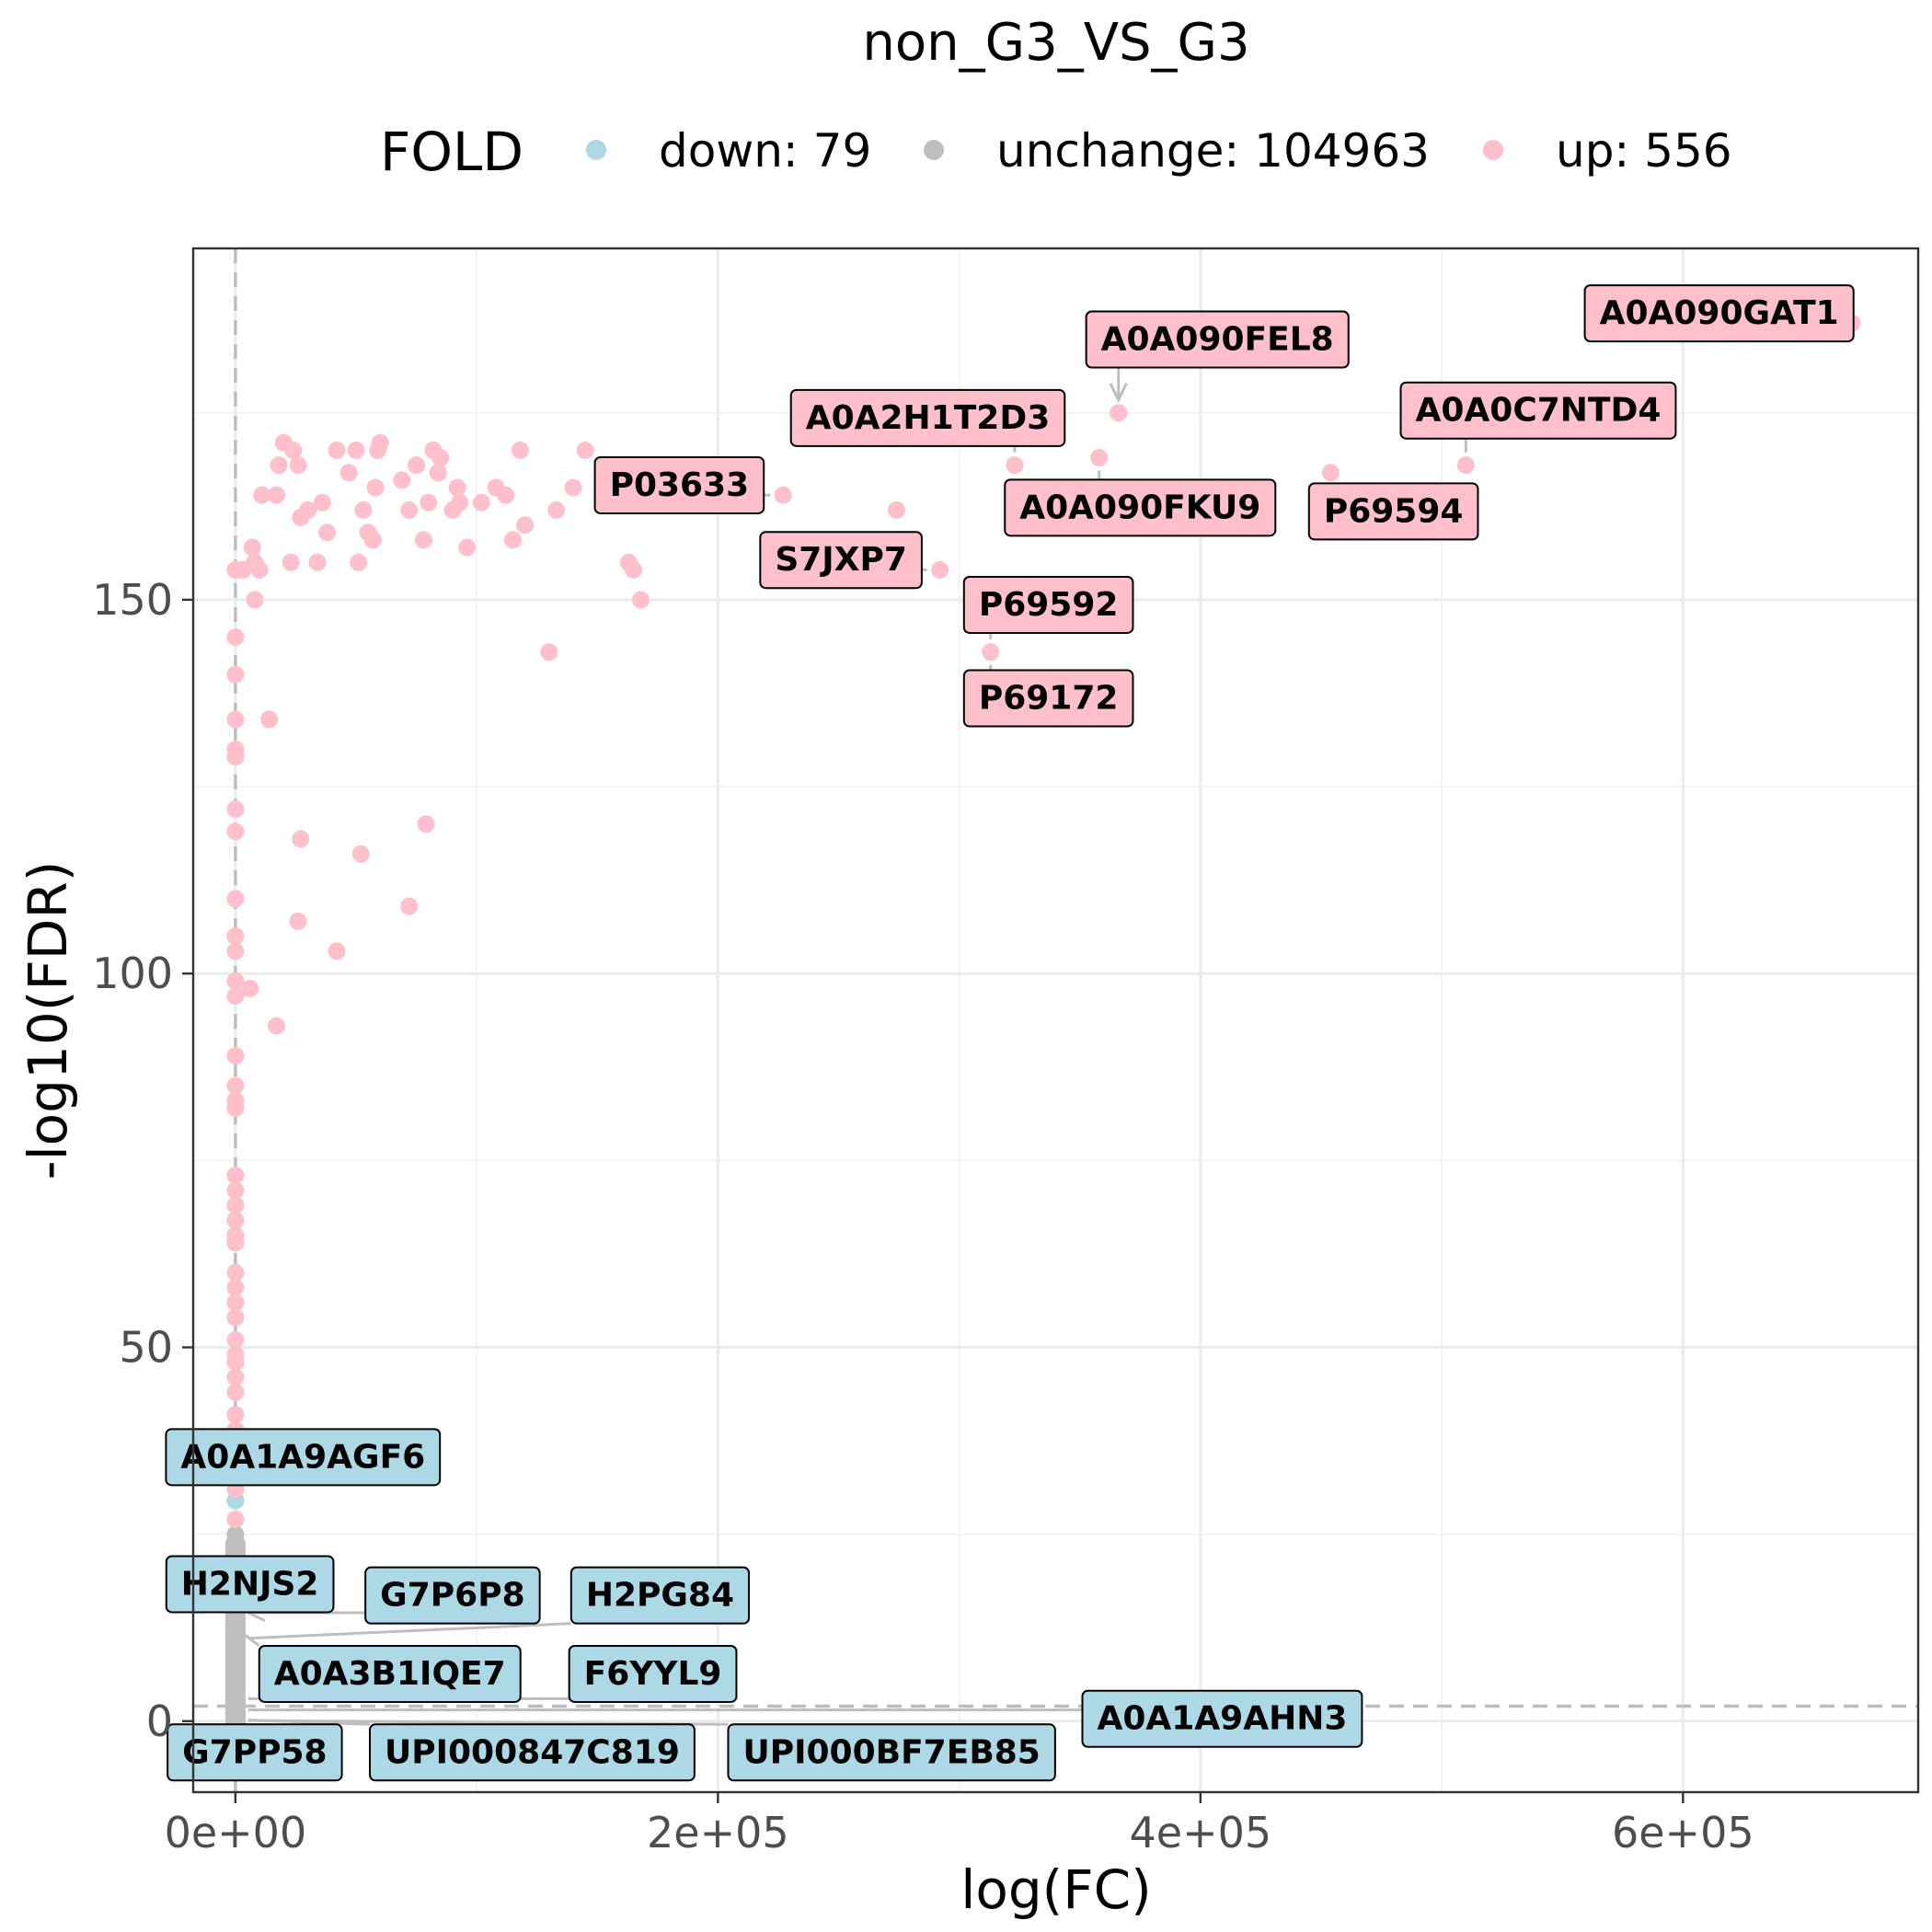 Image resolution: width=1932 pixels, height=1932 pixels. What do you see at coordinates (132, 600) in the screenshot?
I see `y-tick-label: 150` at bounding box center [132, 600].